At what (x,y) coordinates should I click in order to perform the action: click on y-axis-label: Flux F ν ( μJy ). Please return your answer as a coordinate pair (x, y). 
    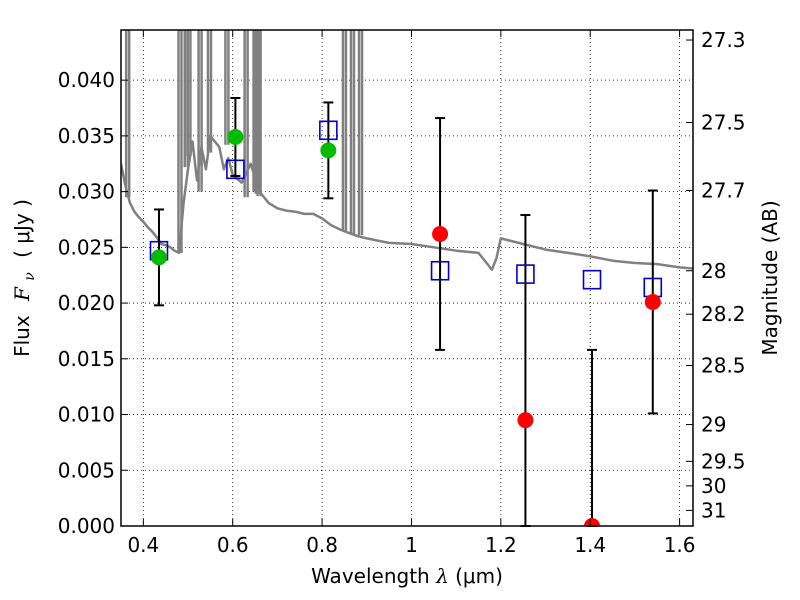
    Looking at the image, I should click on (24, 278).